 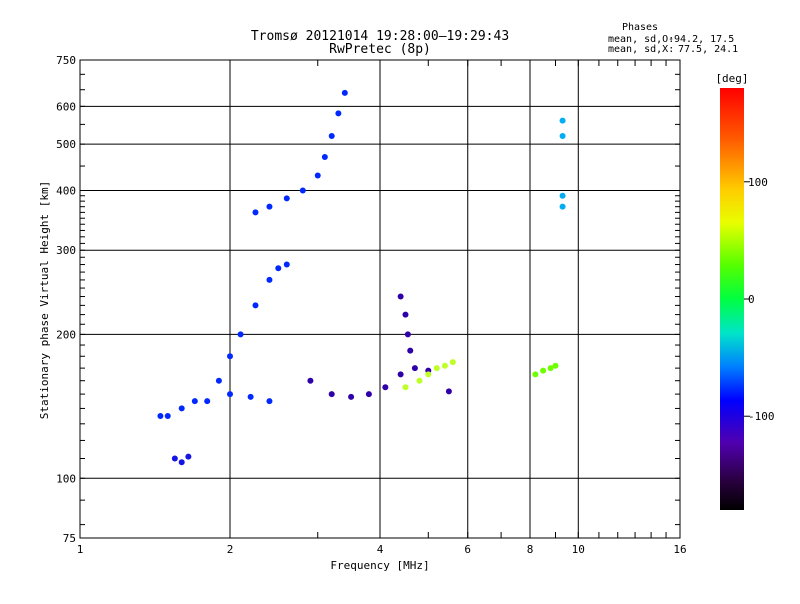 I want to click on stats-x-values: 77.5, 24.1, so click(x=708, y=49).